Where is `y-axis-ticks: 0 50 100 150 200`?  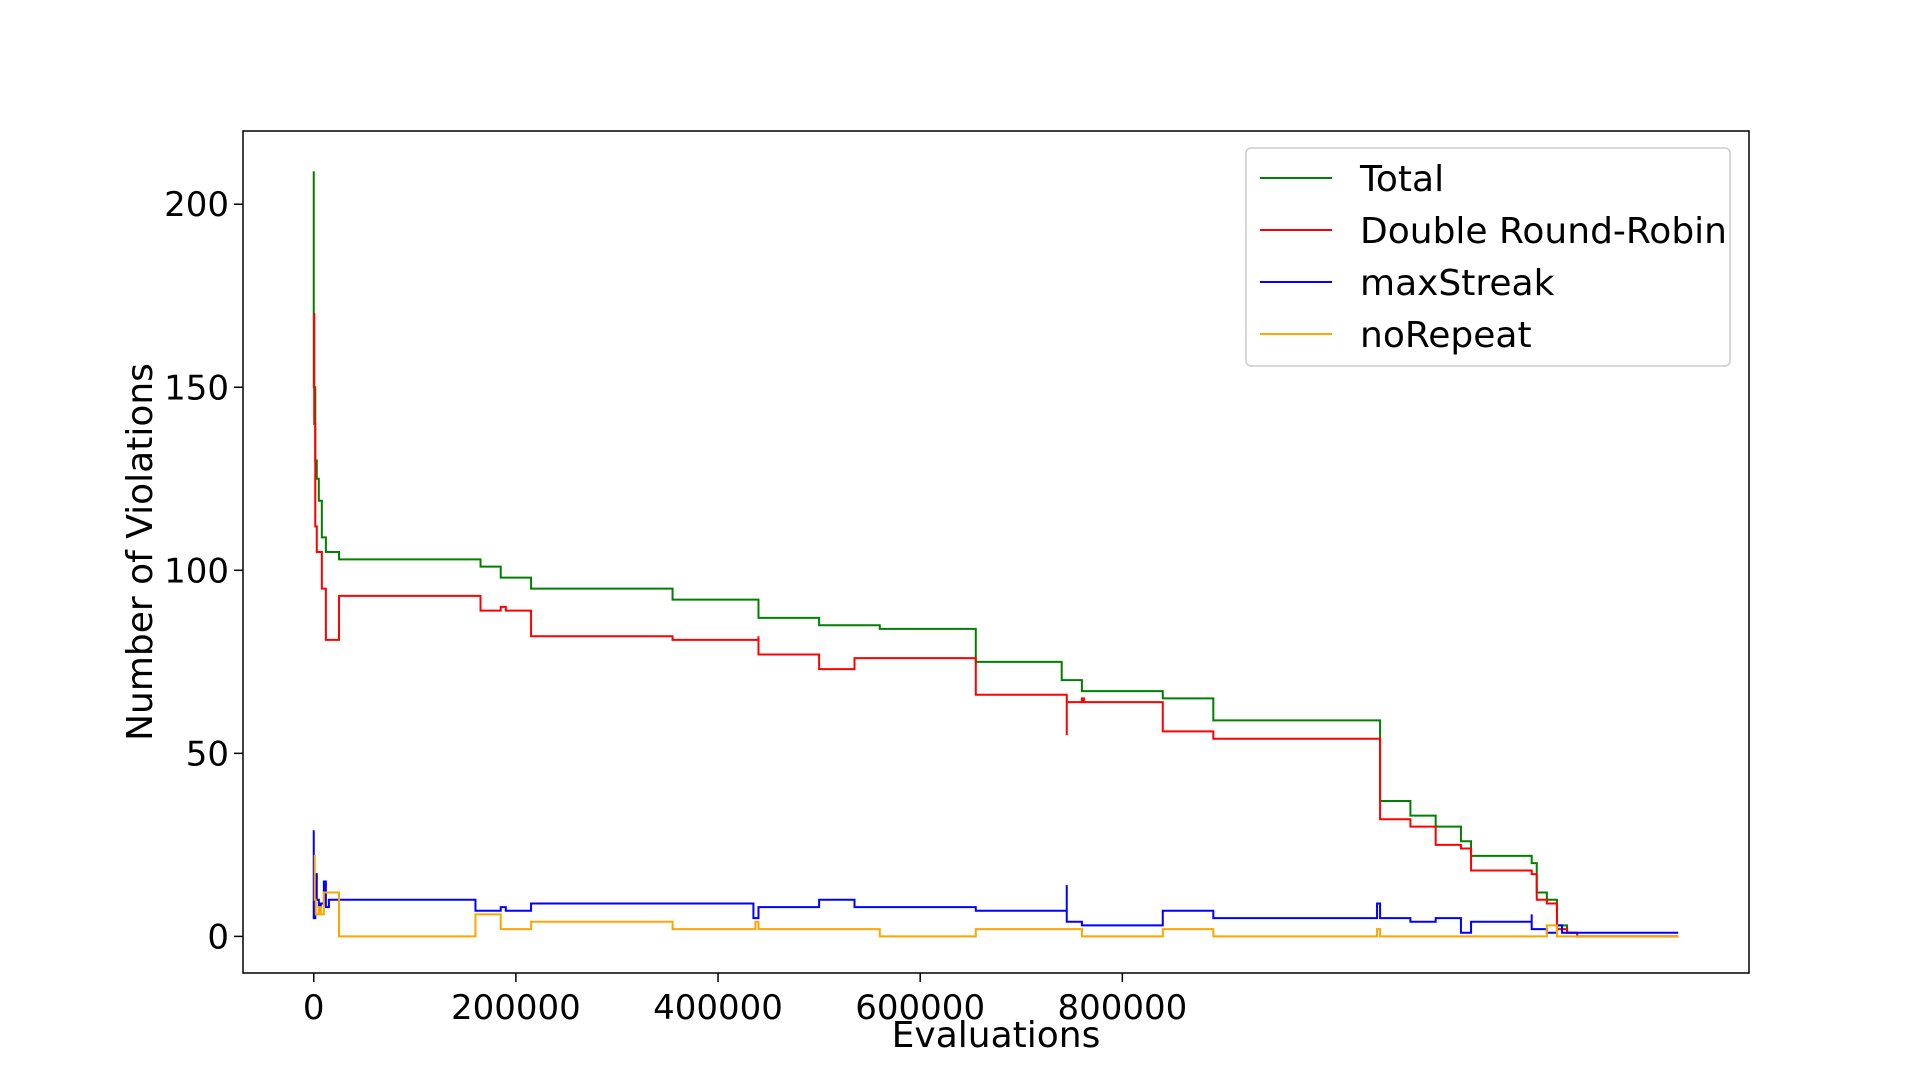
y-axis-ticks: 0 50 100 150 200 is located at coordinates (203, 571).